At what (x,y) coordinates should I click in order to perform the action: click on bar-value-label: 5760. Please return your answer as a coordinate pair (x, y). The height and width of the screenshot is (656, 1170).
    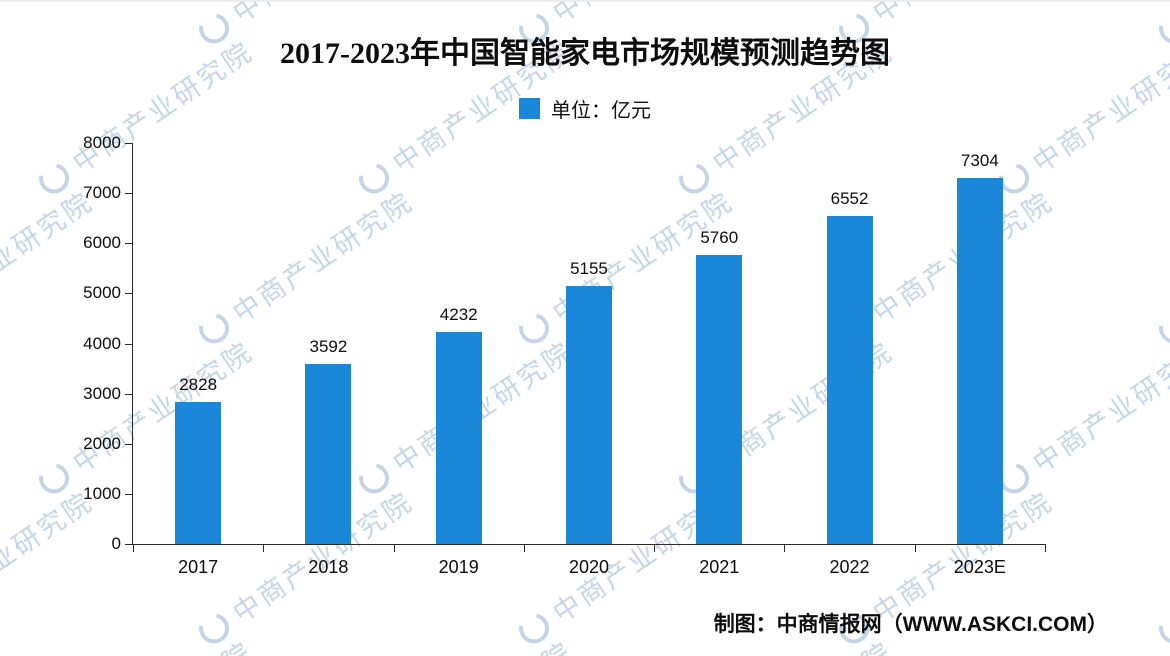
    Looking at the image, I should click on (719, 238).